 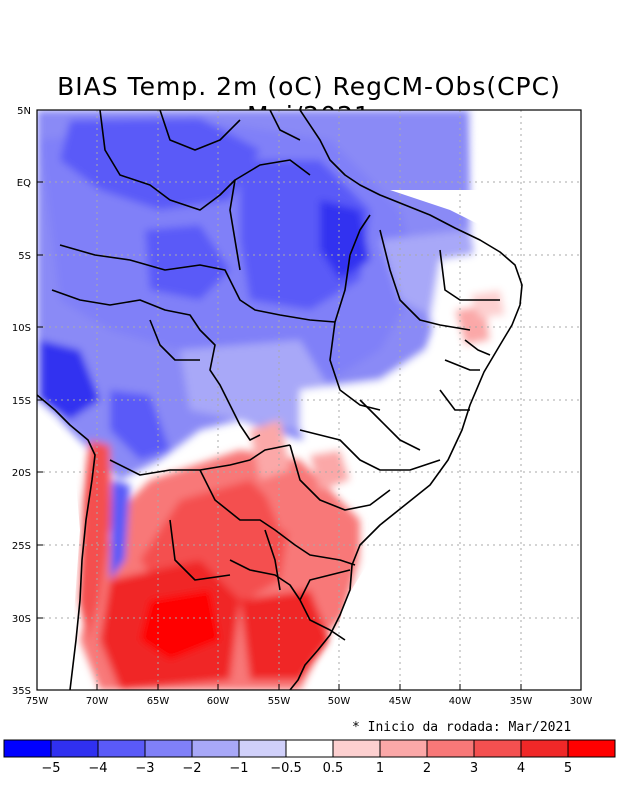 What do you see at coordinates (400, 701) in the screenshot?
I see `lon-label: 45W` at bounding box center [400, 701].